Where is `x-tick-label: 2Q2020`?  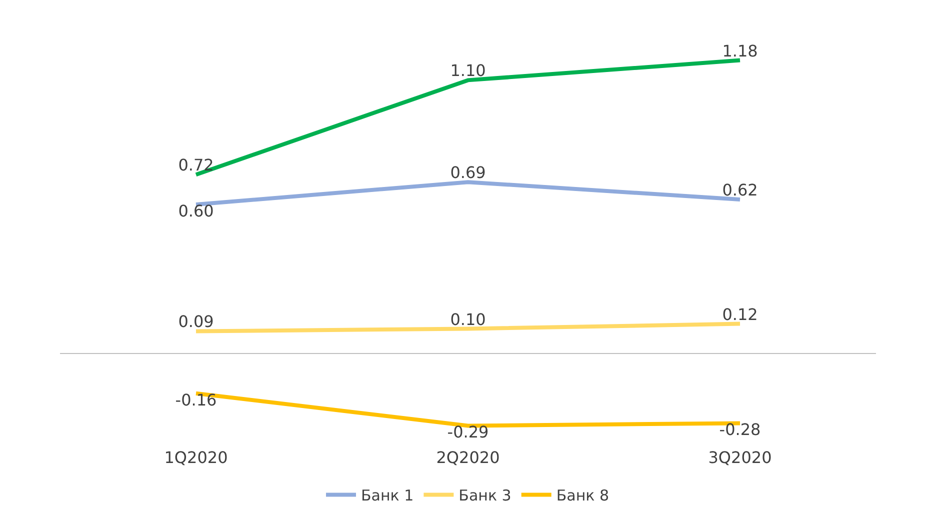 x-tick-label: 2Q2020 is located at coordinates (468, 457).